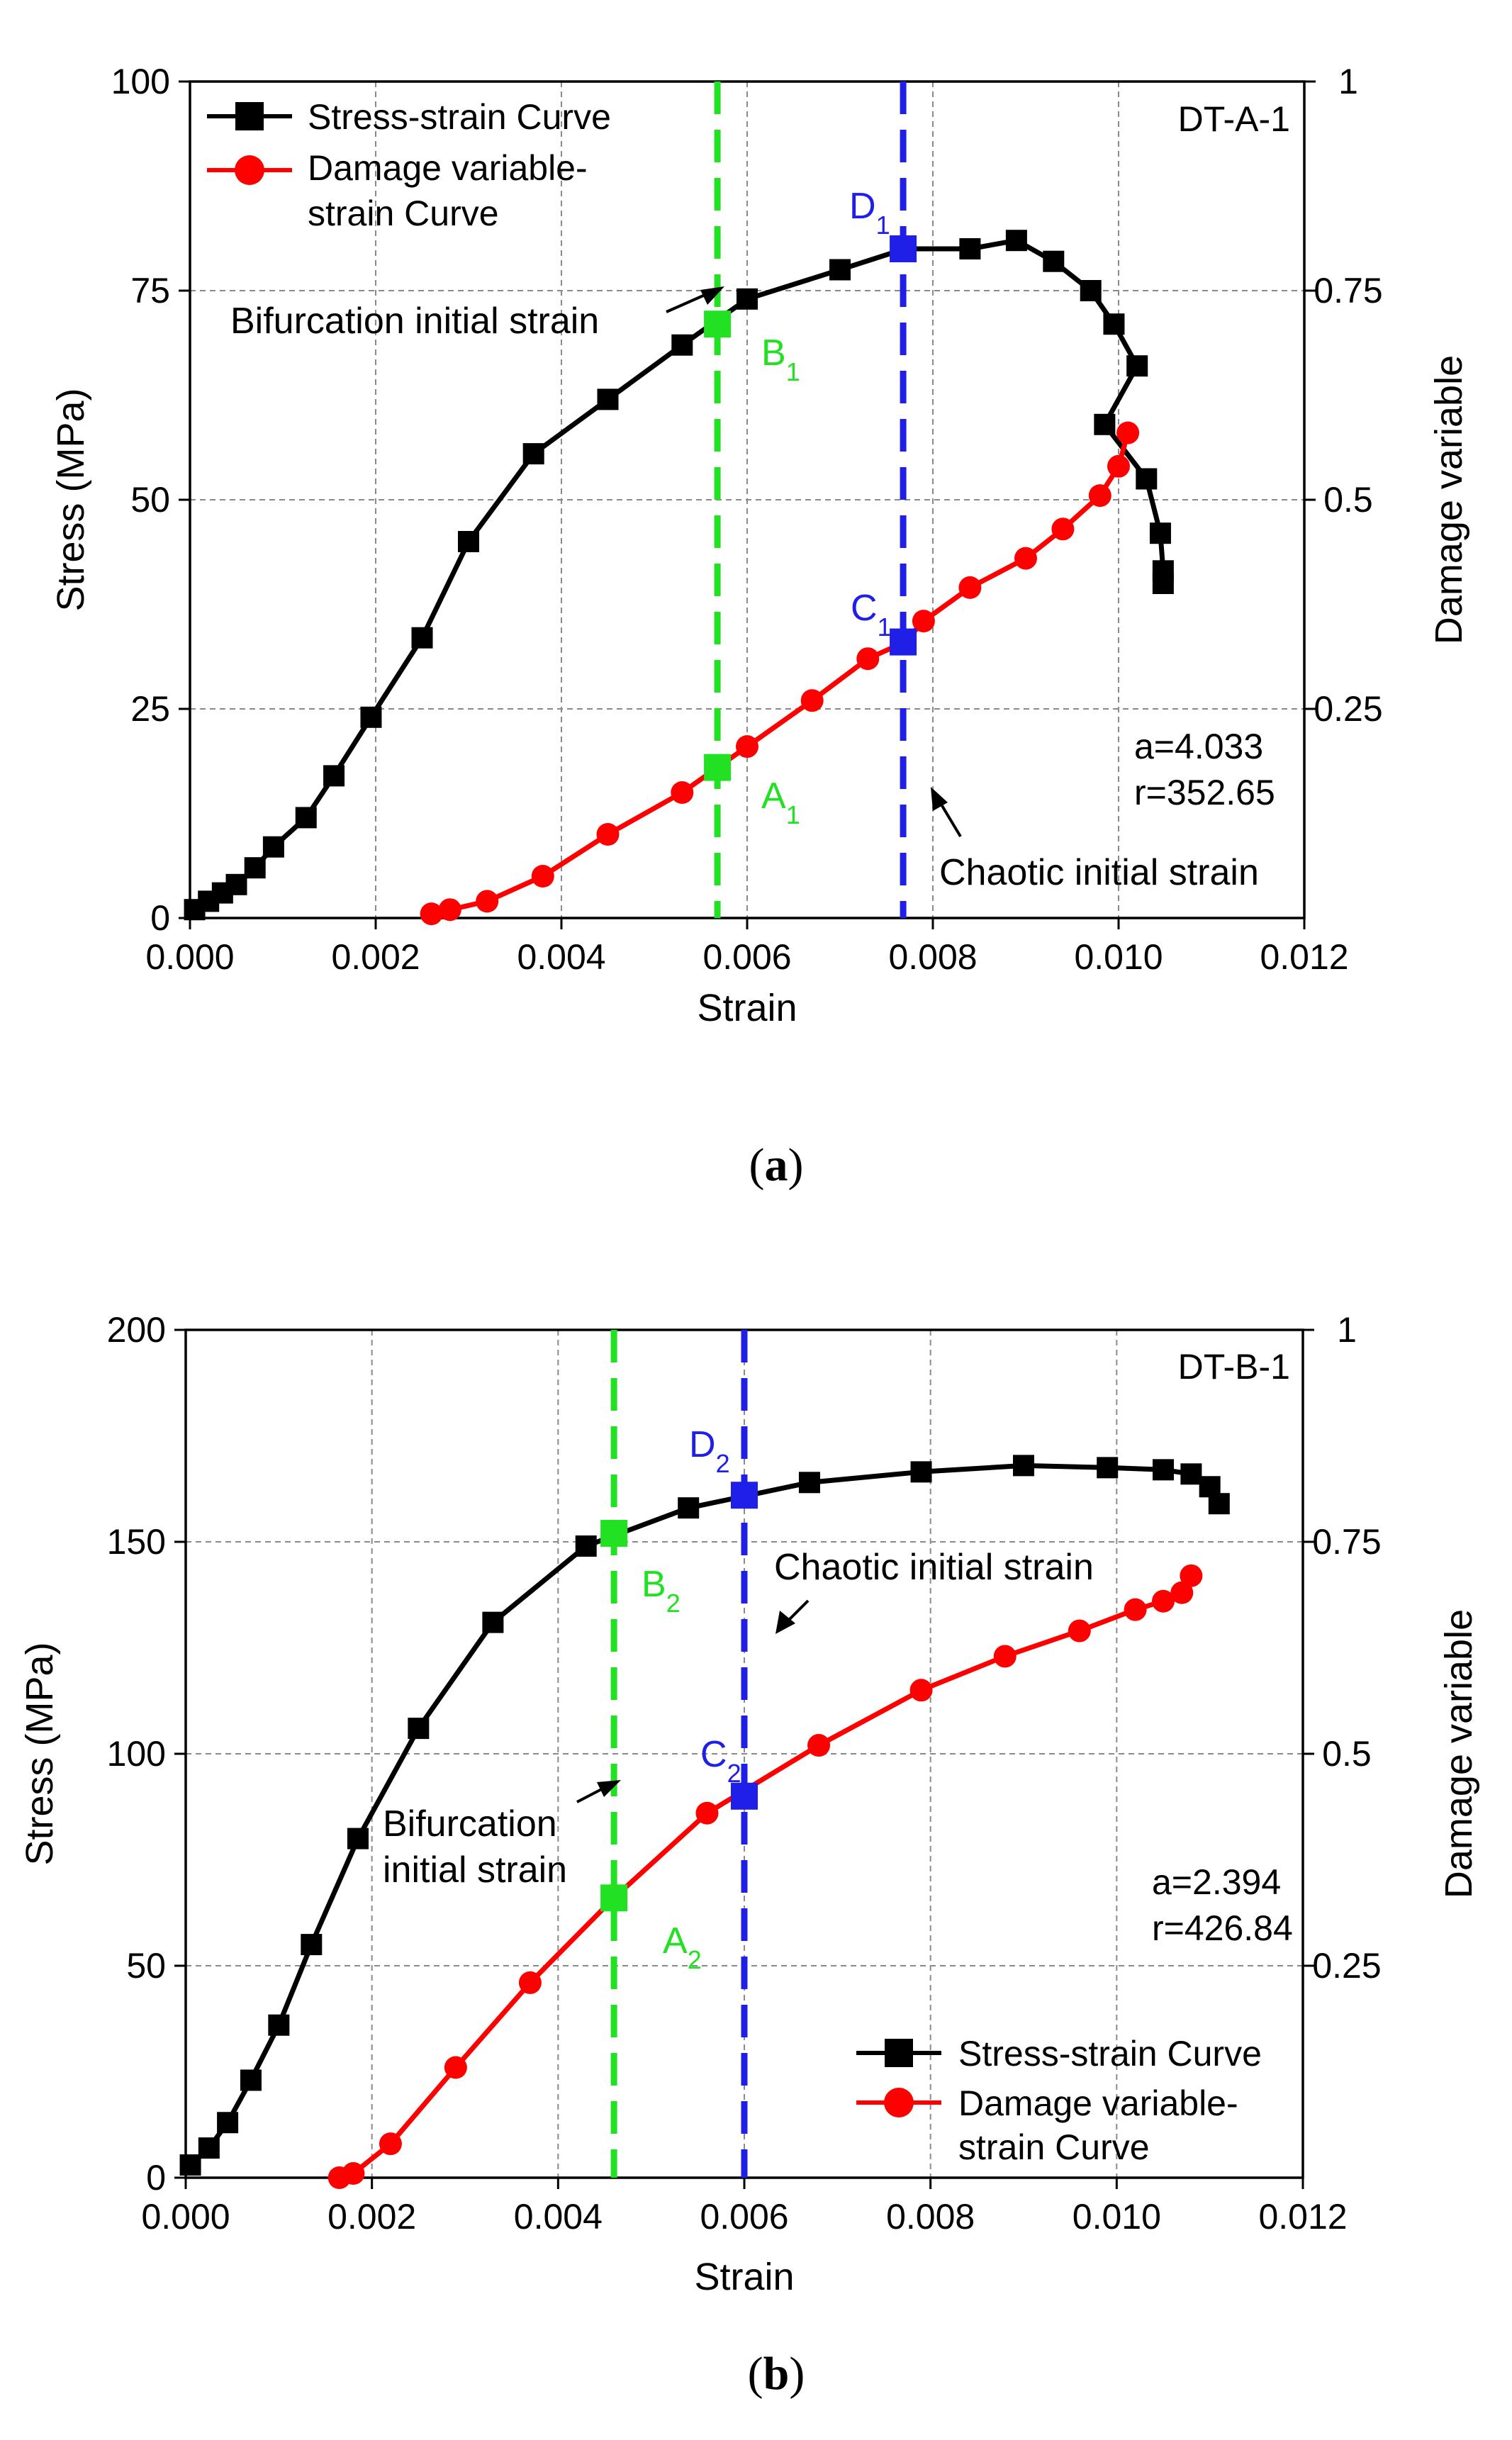 Image resolution: width=1512 pixels, height=2440 pixels. What do you see at coordinates (1098, 2103) in the screenshot?
I see `legend-damage-label-1-b: Damage variable-` at bounding box center [1098, 2103].